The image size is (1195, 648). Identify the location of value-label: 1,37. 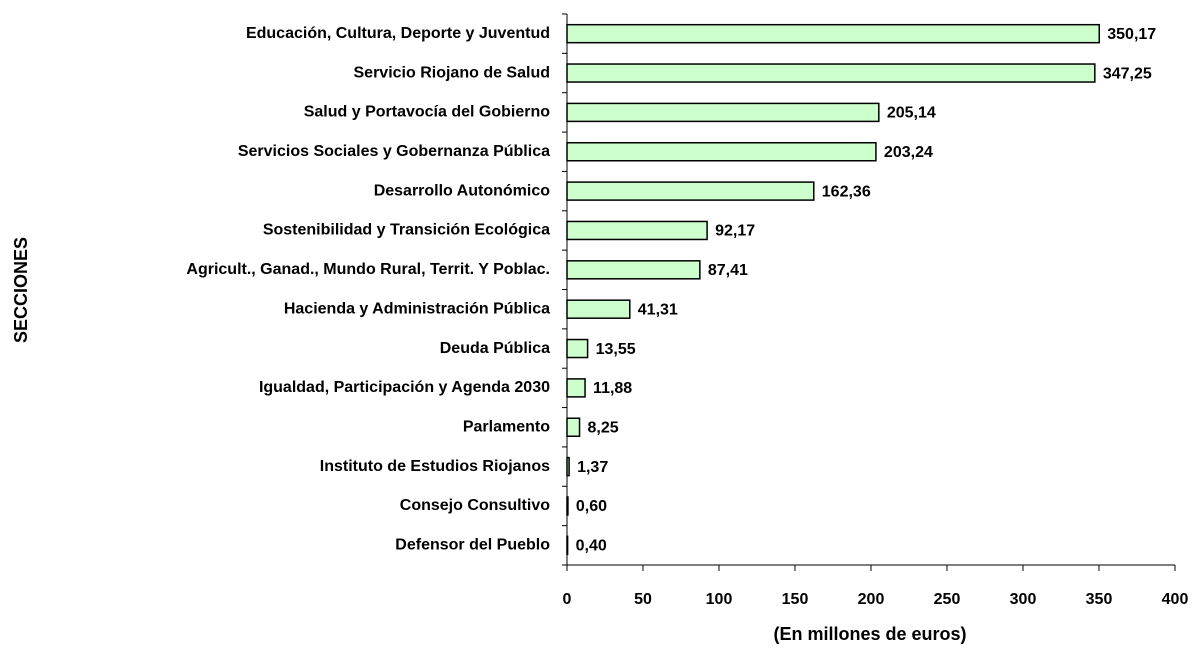
(592, 467).